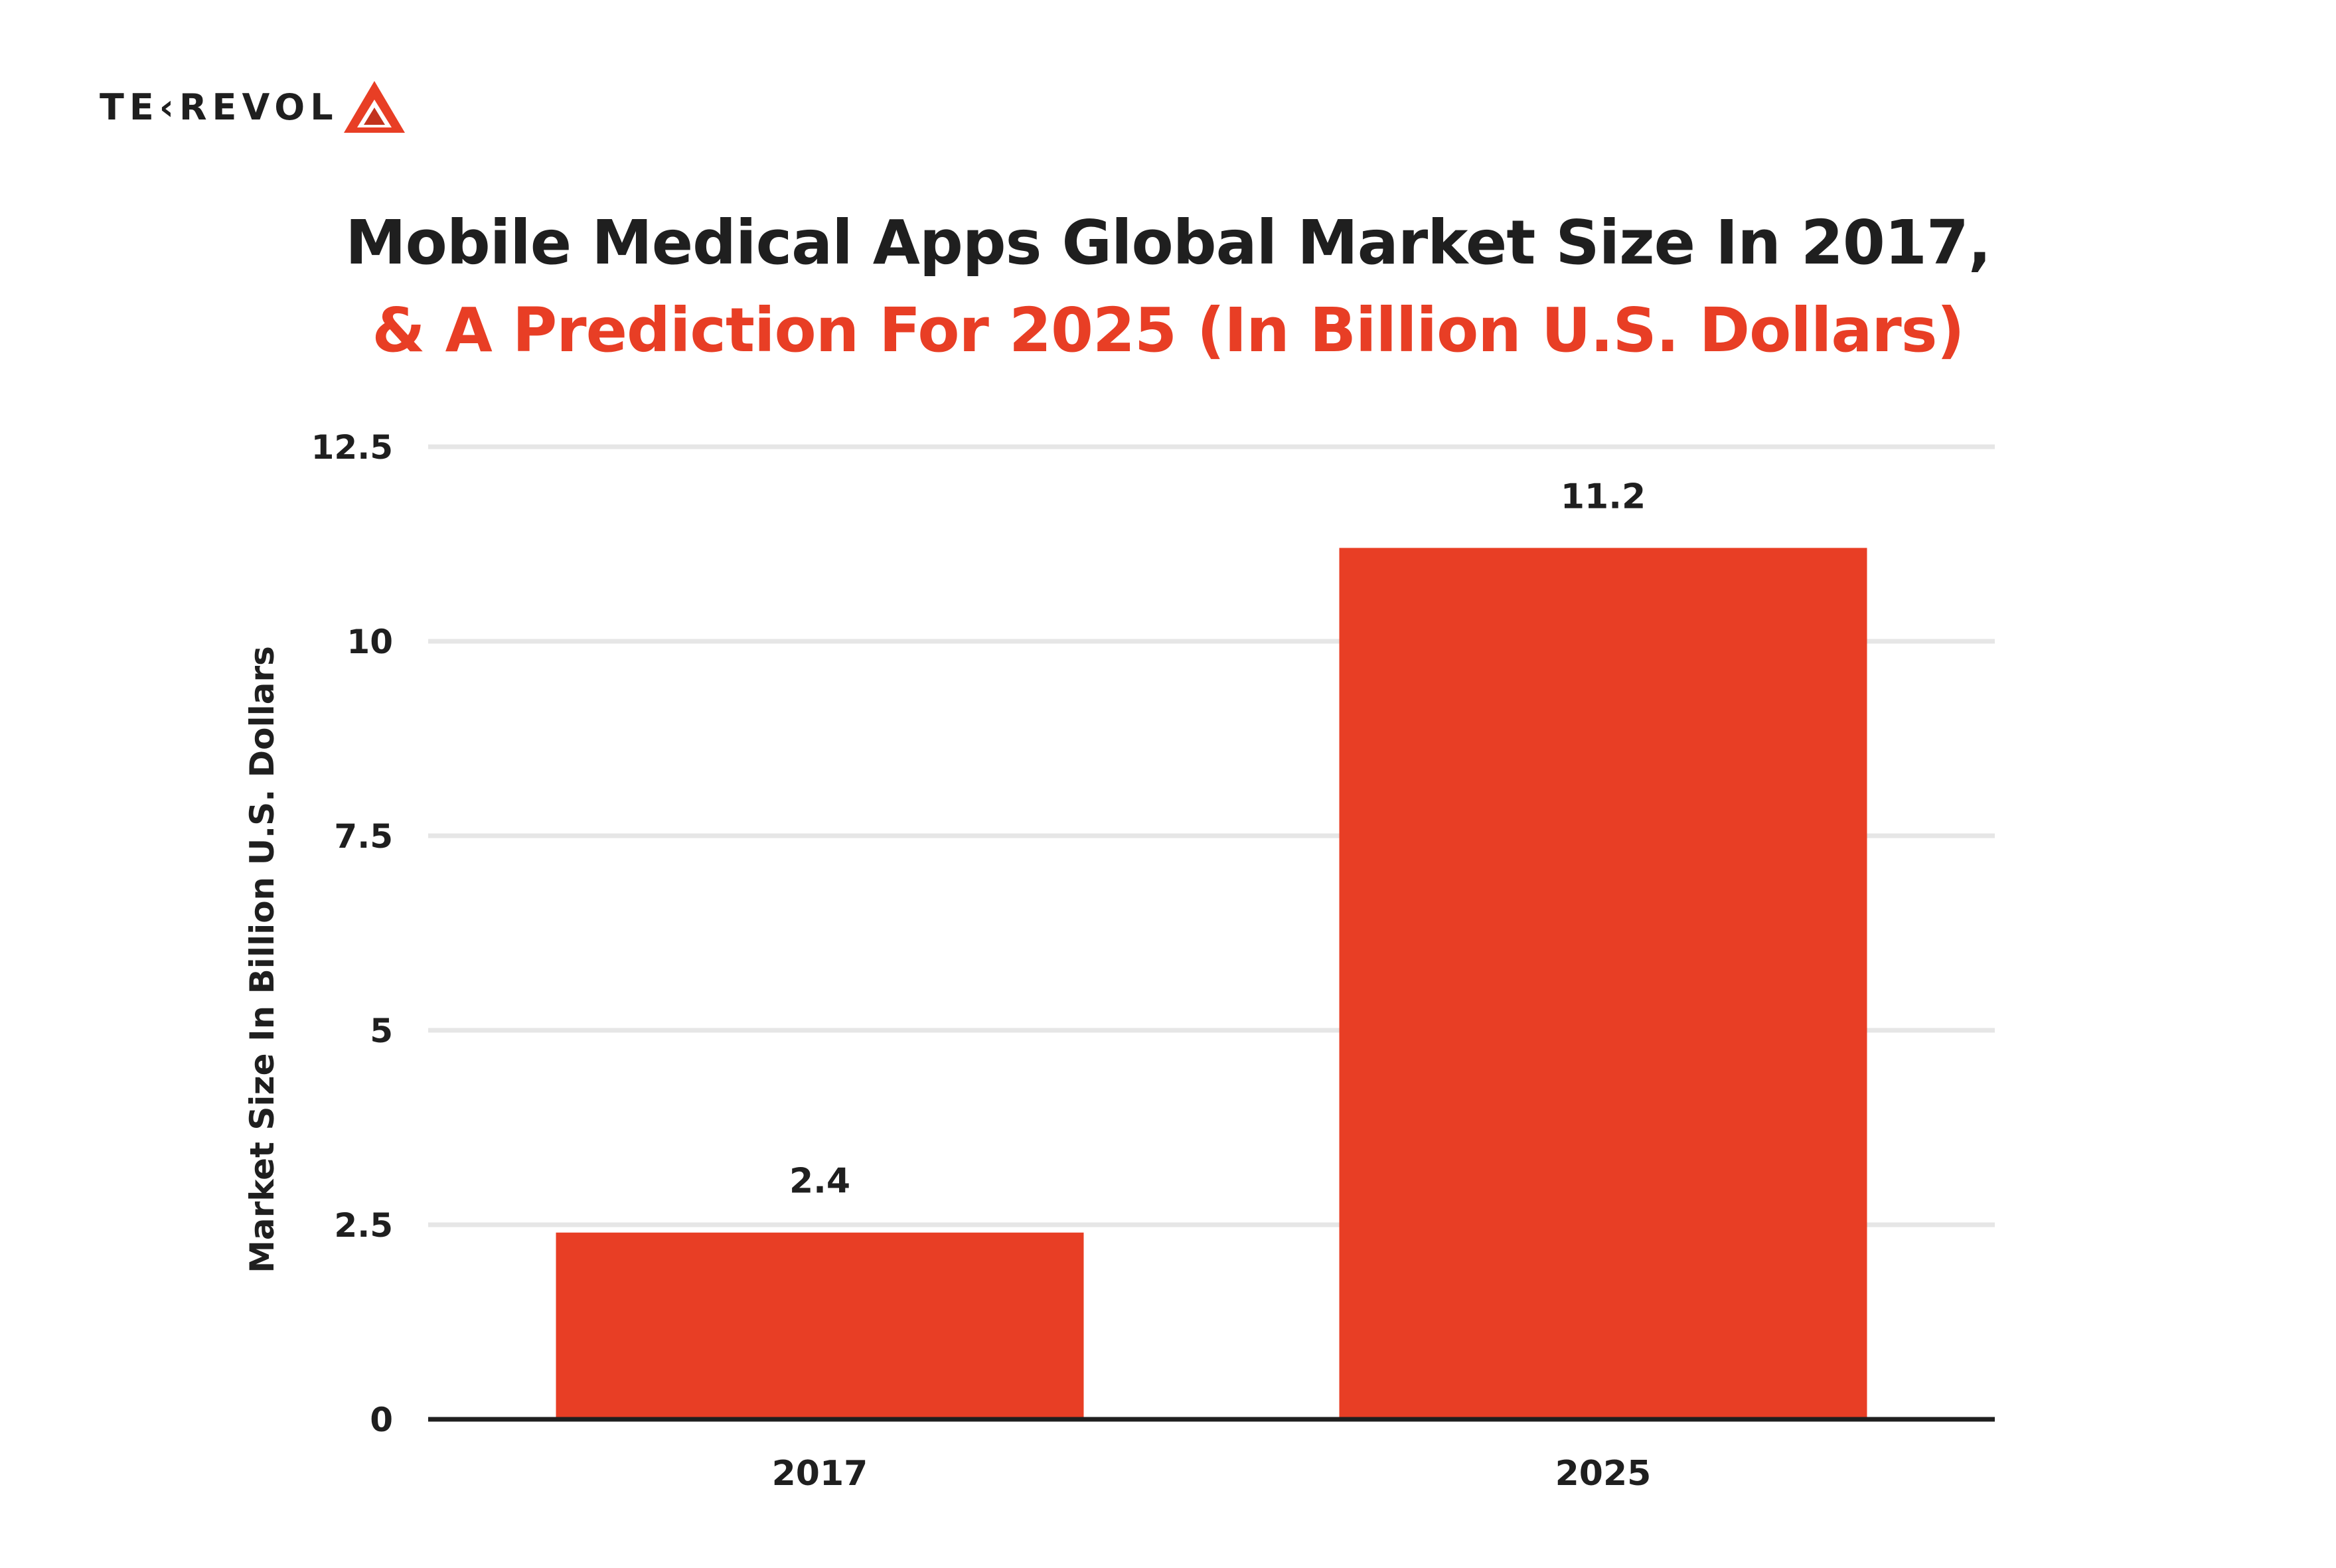 The height and width of the screenshot is (1568, 2336). Describe the element at coordinates (370, 642) in the screenshot. I see `y-tick-label: 10` at that location.